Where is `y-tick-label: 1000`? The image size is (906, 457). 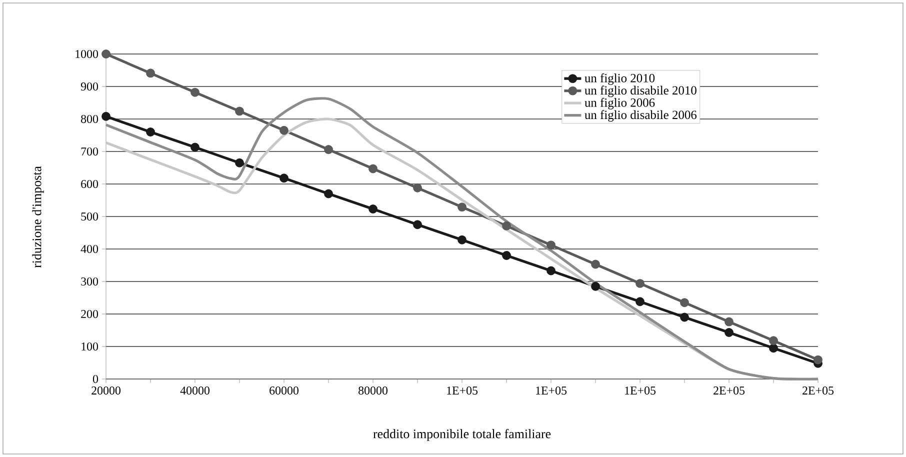
y-tick-label: 1000 is located at coordinates (87, 54).